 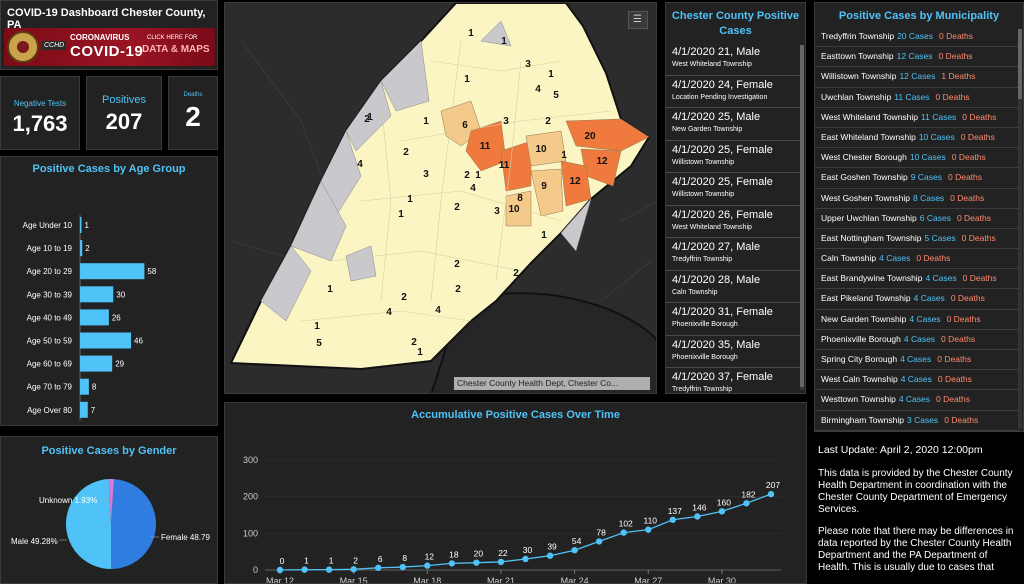 What do you see at coordinates (917, 37) in the screenshot?
I see `municipality-item: Tredyffrin Township 20 Cases 0 Deaths` at bounding box center [917, 37].